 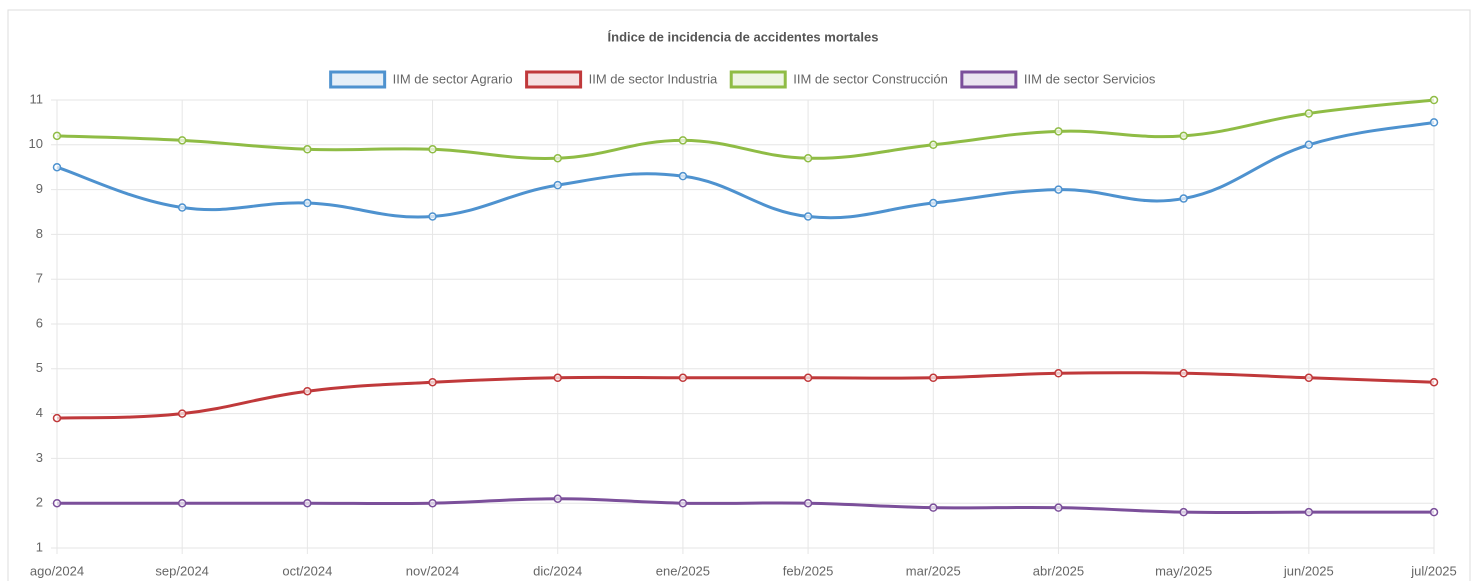 I want to click on y-tick-label: 2, so click(x=39, y=502).